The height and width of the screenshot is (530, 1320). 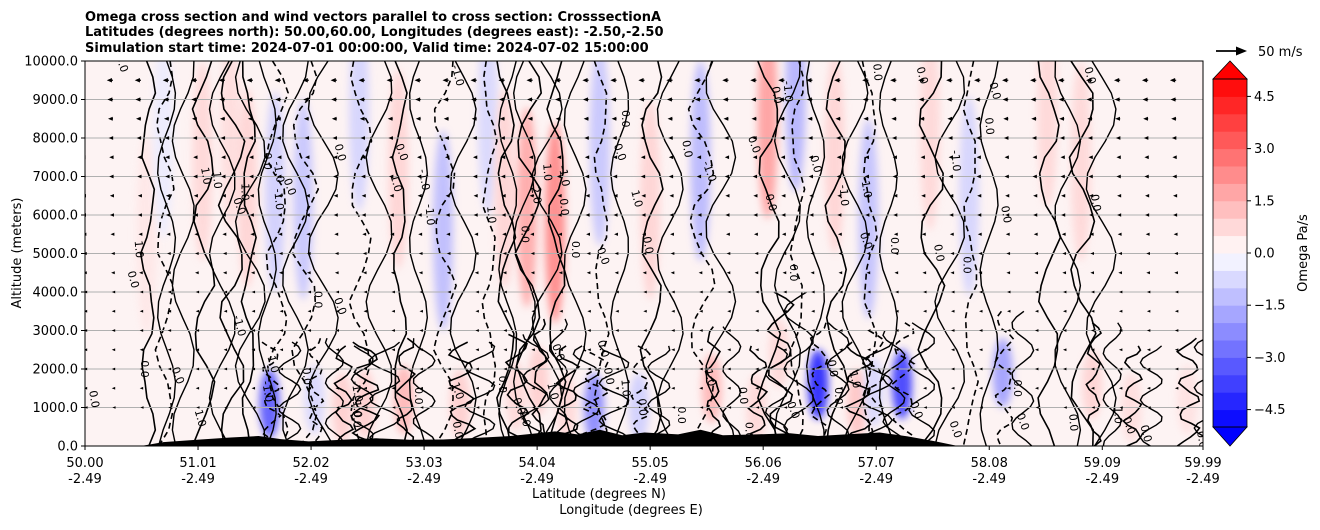 I want to click on contour-label-33: 1.0, so click(x=491, y=214).